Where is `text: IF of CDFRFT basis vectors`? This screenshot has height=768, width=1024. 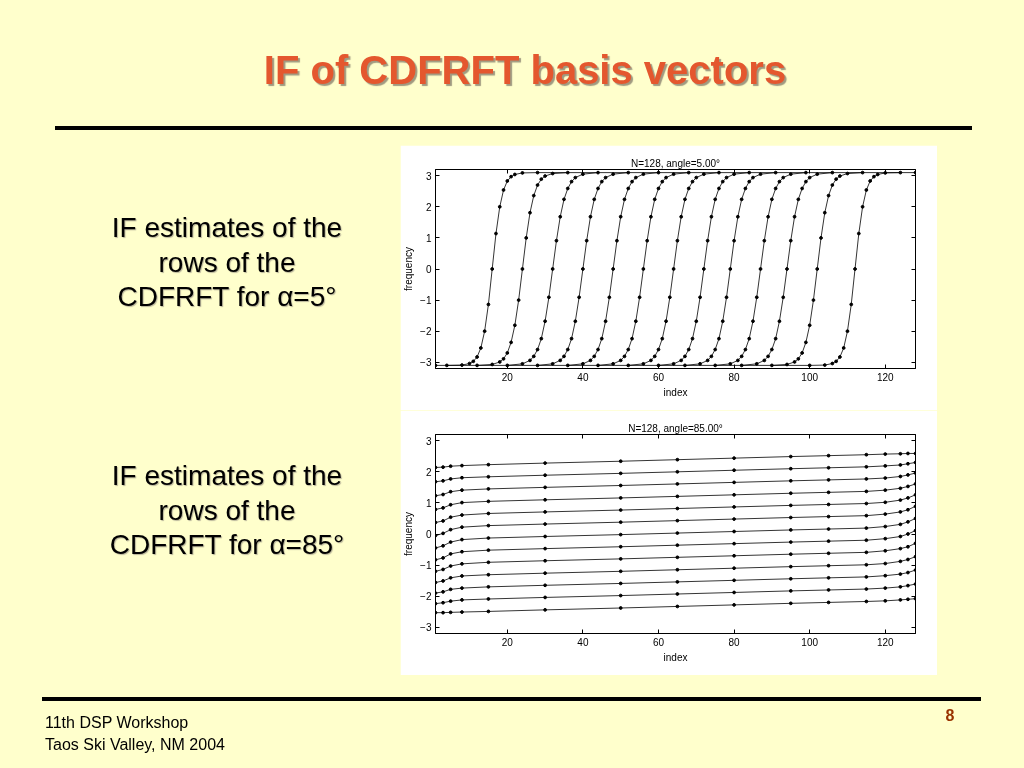
text: IF of CDFRFT basis vectors is located at coordinates (525, 70).